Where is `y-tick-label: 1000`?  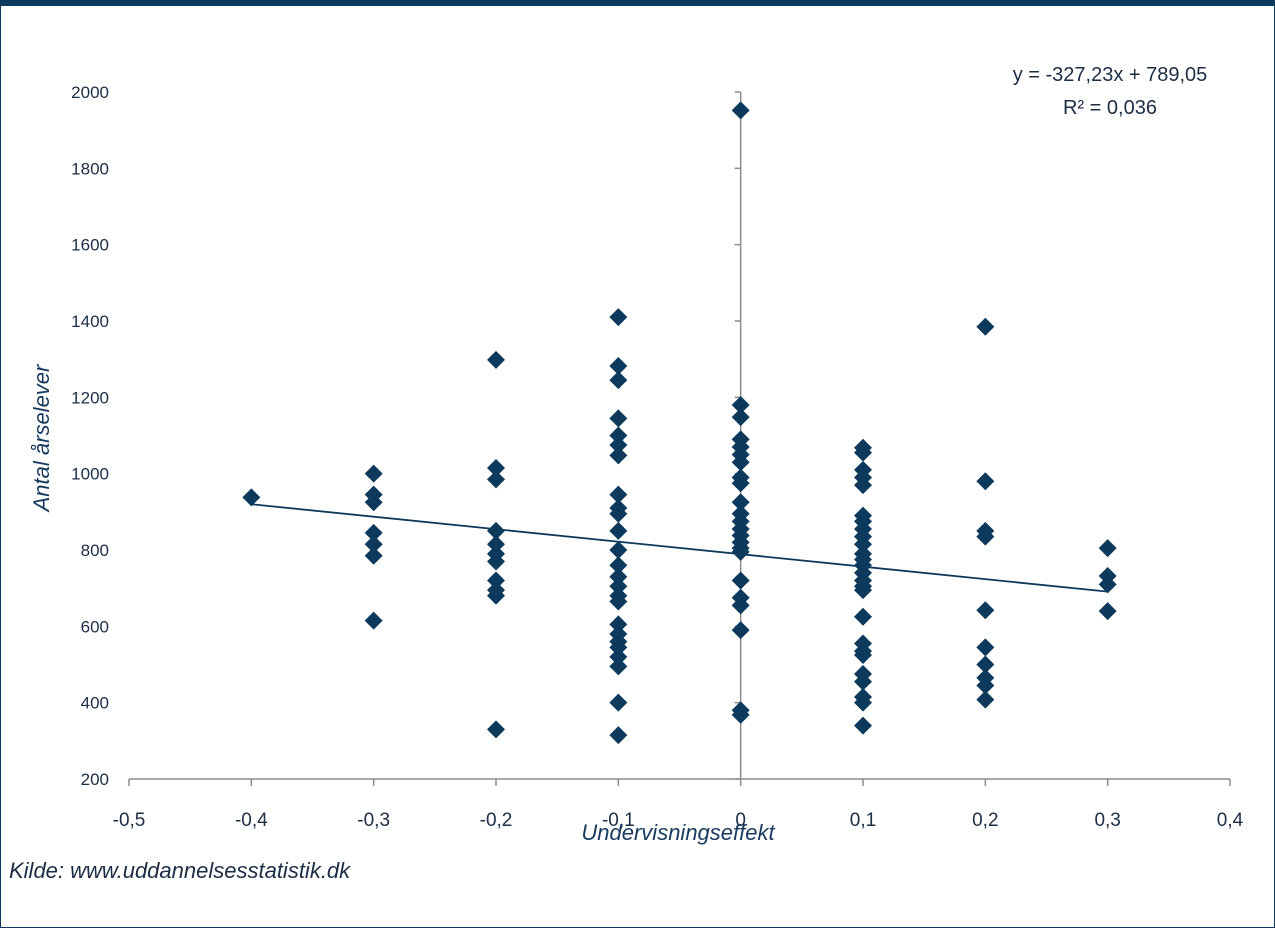 y-tick-label: 1000 is located at coordinates (90, 474).